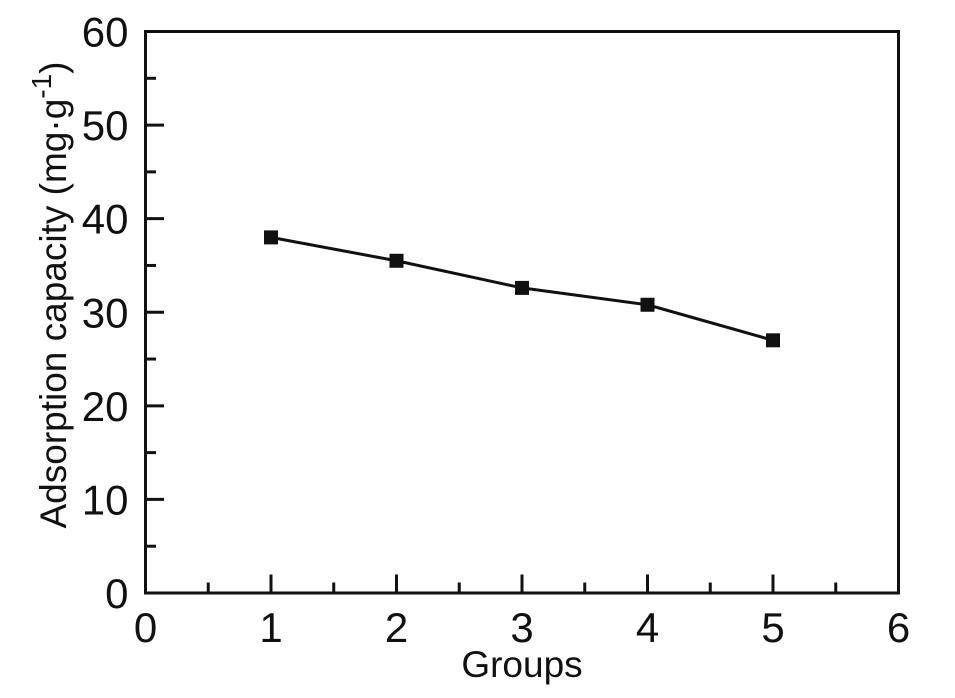 This screenshot has height=698, width=955. I want to click on y-axis-title: Adsorption capacity (mg·g-1), so click(50, 294).